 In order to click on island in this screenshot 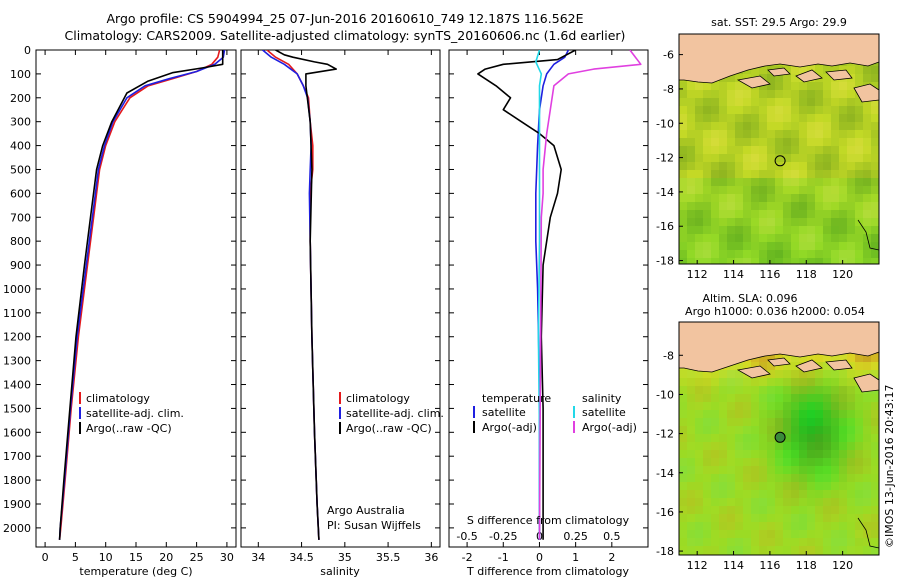, I will do `click(779, 72)`.